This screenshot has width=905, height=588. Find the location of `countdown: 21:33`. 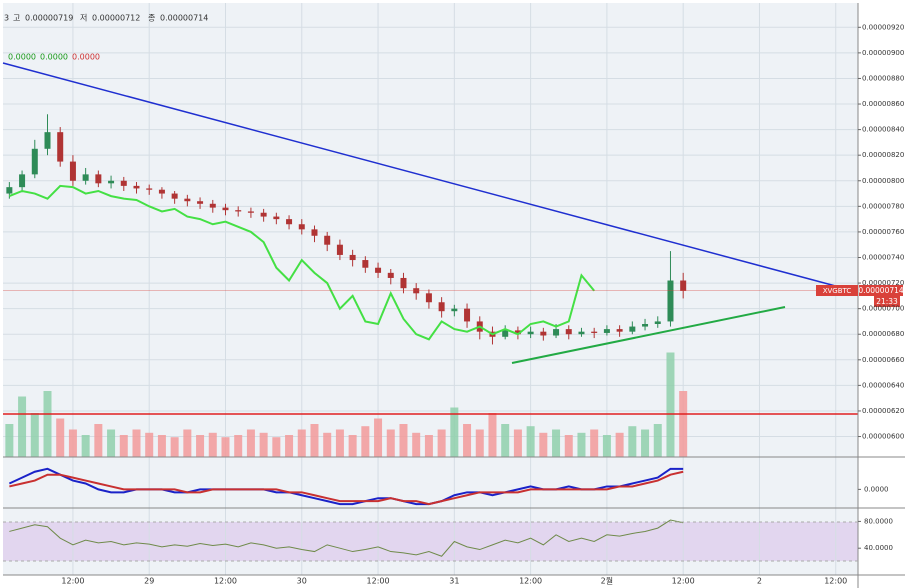

countdown: 21:33 is located at coordinates (887, 301).